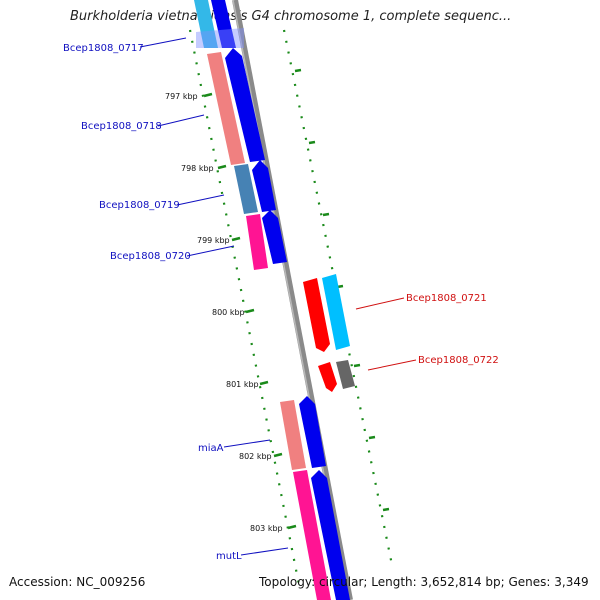  I want to click on gene-0718-arrow, so click(245, 105).